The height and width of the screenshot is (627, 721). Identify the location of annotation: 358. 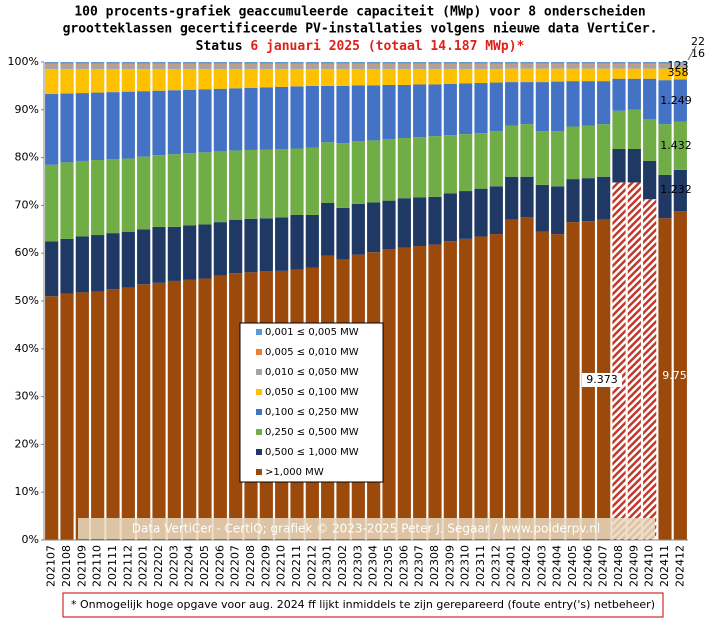
(678, 72).